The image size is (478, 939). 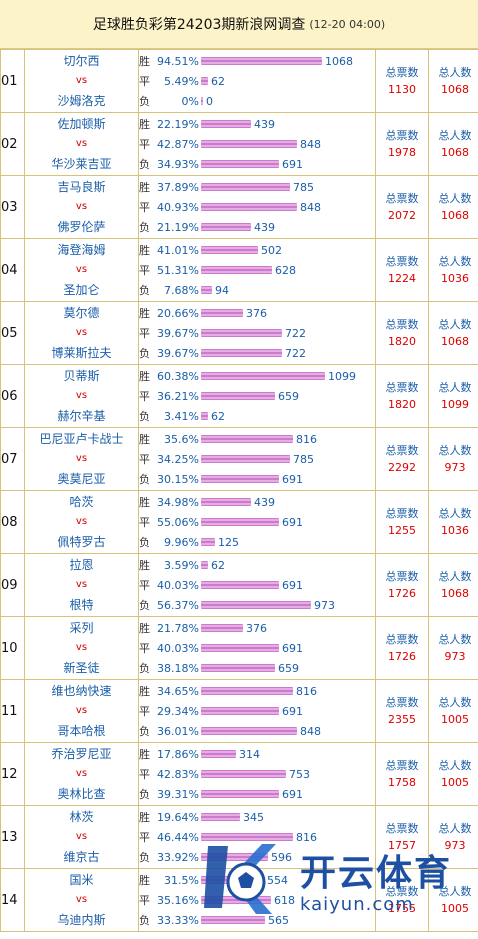 I want to click on total-votes-cell: 总票数 1755, so click(x=402, y=900).